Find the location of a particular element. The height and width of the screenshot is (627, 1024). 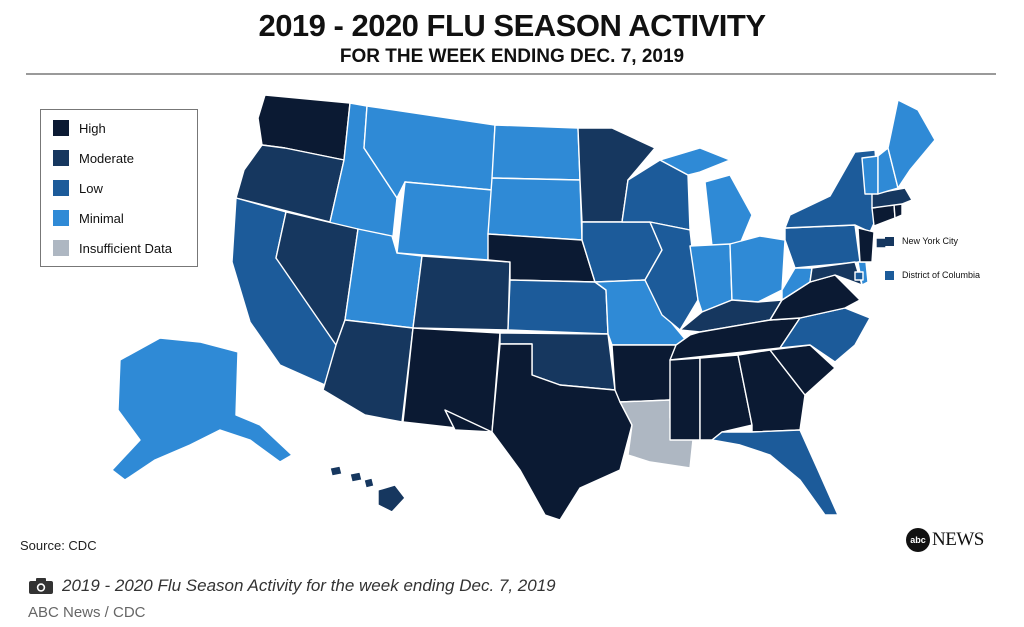

state-texas is located at coordinates (538, 432).